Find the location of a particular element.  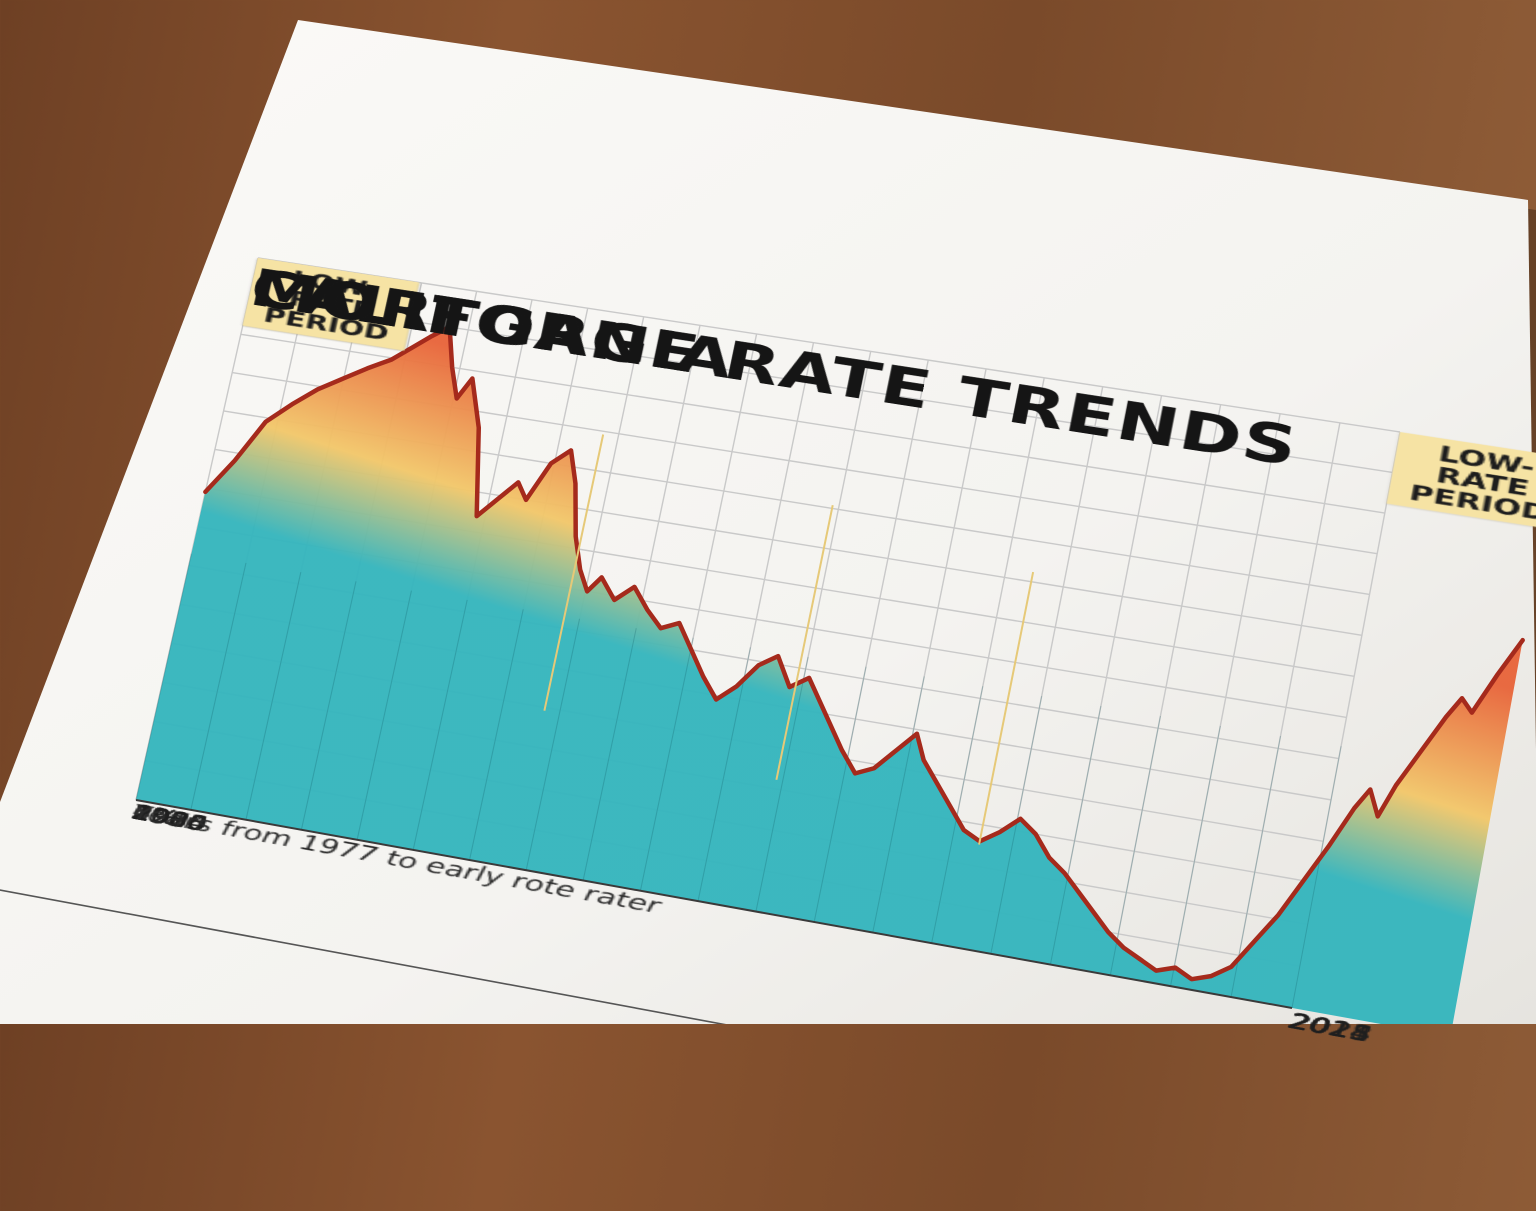

x-tick-label: 2024 is located at coordinates (1136, 1115).